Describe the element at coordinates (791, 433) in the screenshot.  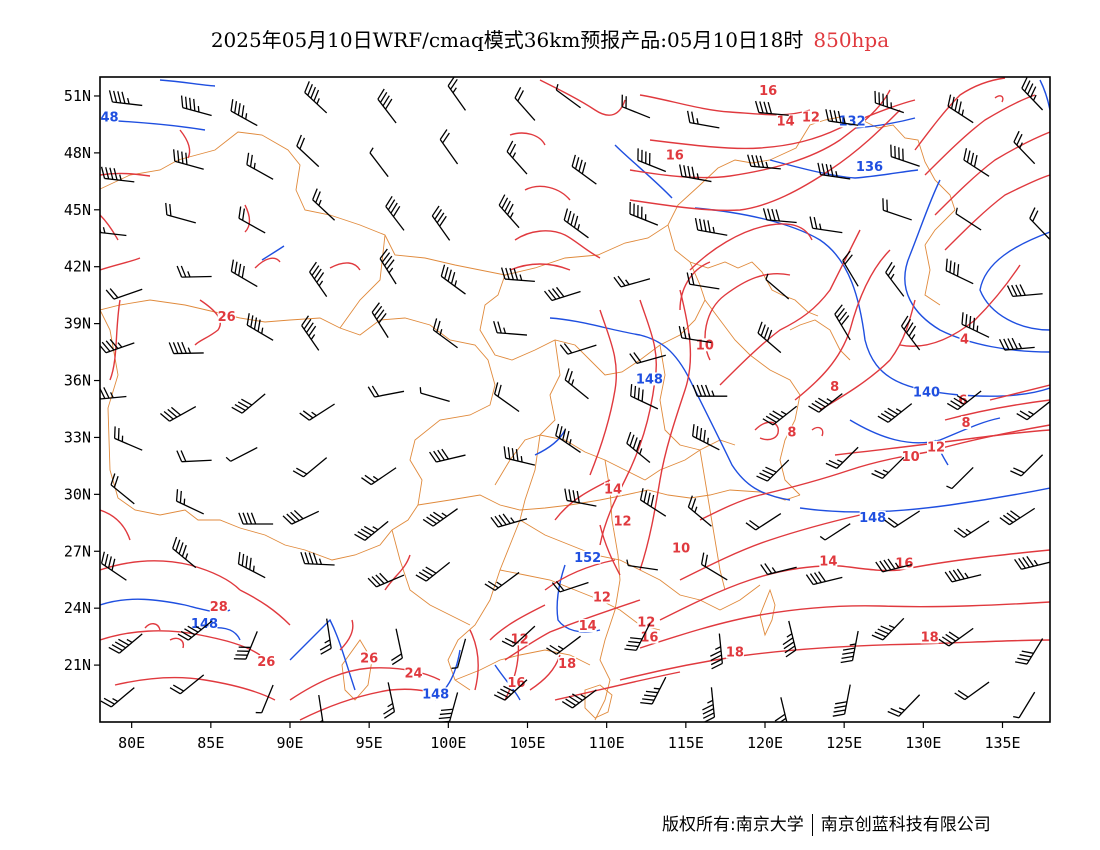
I see `temperature-label: 8` at that location.